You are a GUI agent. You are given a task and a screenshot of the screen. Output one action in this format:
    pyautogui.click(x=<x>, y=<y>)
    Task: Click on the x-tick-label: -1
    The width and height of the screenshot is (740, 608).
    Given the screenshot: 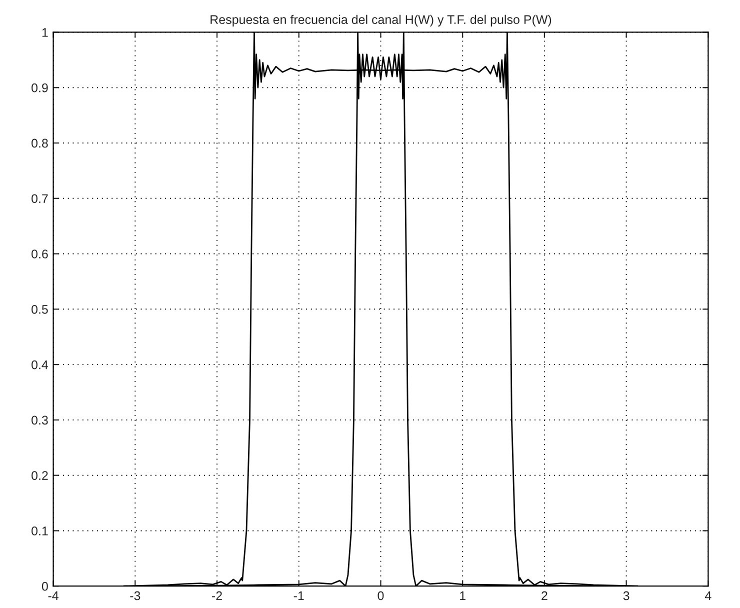 What is the action you would take?
    pyautogui.click(x=299, y=595)
    